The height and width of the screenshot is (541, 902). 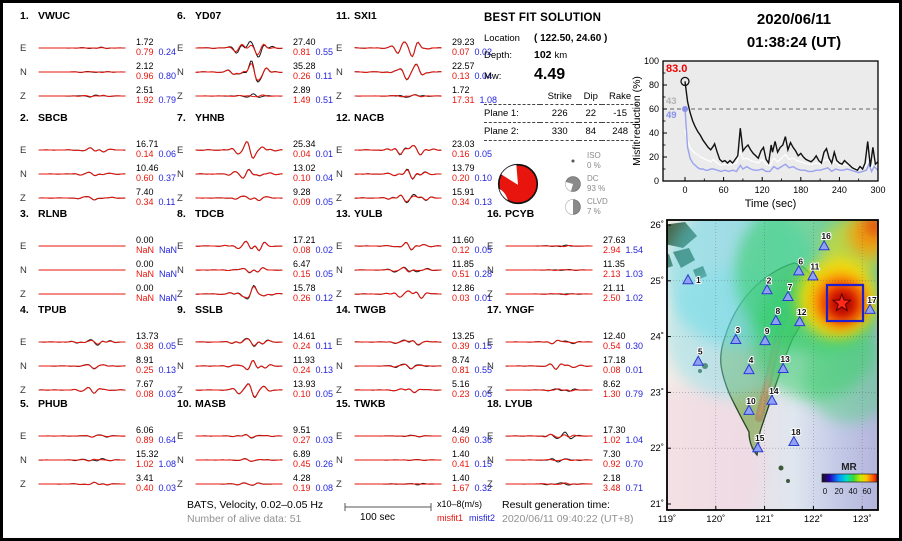 I want to click on channel-row-e: E 11.60 0.12 0.05, so click(x=420, y=246).